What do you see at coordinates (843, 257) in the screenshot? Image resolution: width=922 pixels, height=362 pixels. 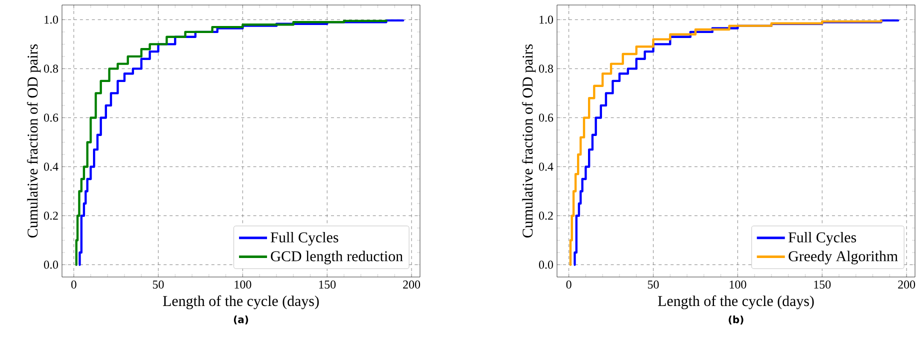 I see `legend-label: Greedy Algorithm` at bounding box center [843, 257].